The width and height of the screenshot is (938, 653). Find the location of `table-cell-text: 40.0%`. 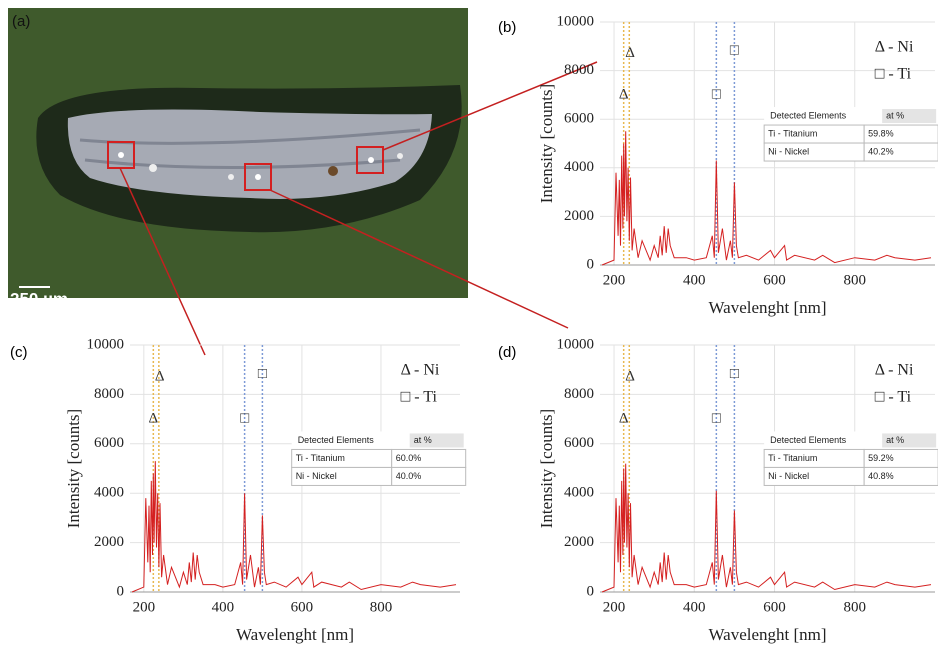

table-cell-text: 40.0% is located at coordinates (409, 476).